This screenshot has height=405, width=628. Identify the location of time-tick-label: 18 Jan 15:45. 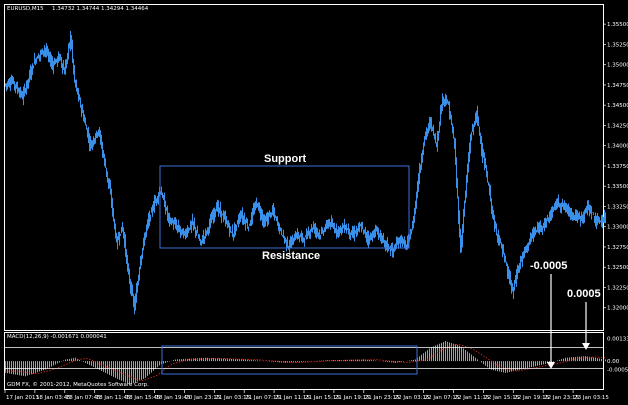
(143, 398).